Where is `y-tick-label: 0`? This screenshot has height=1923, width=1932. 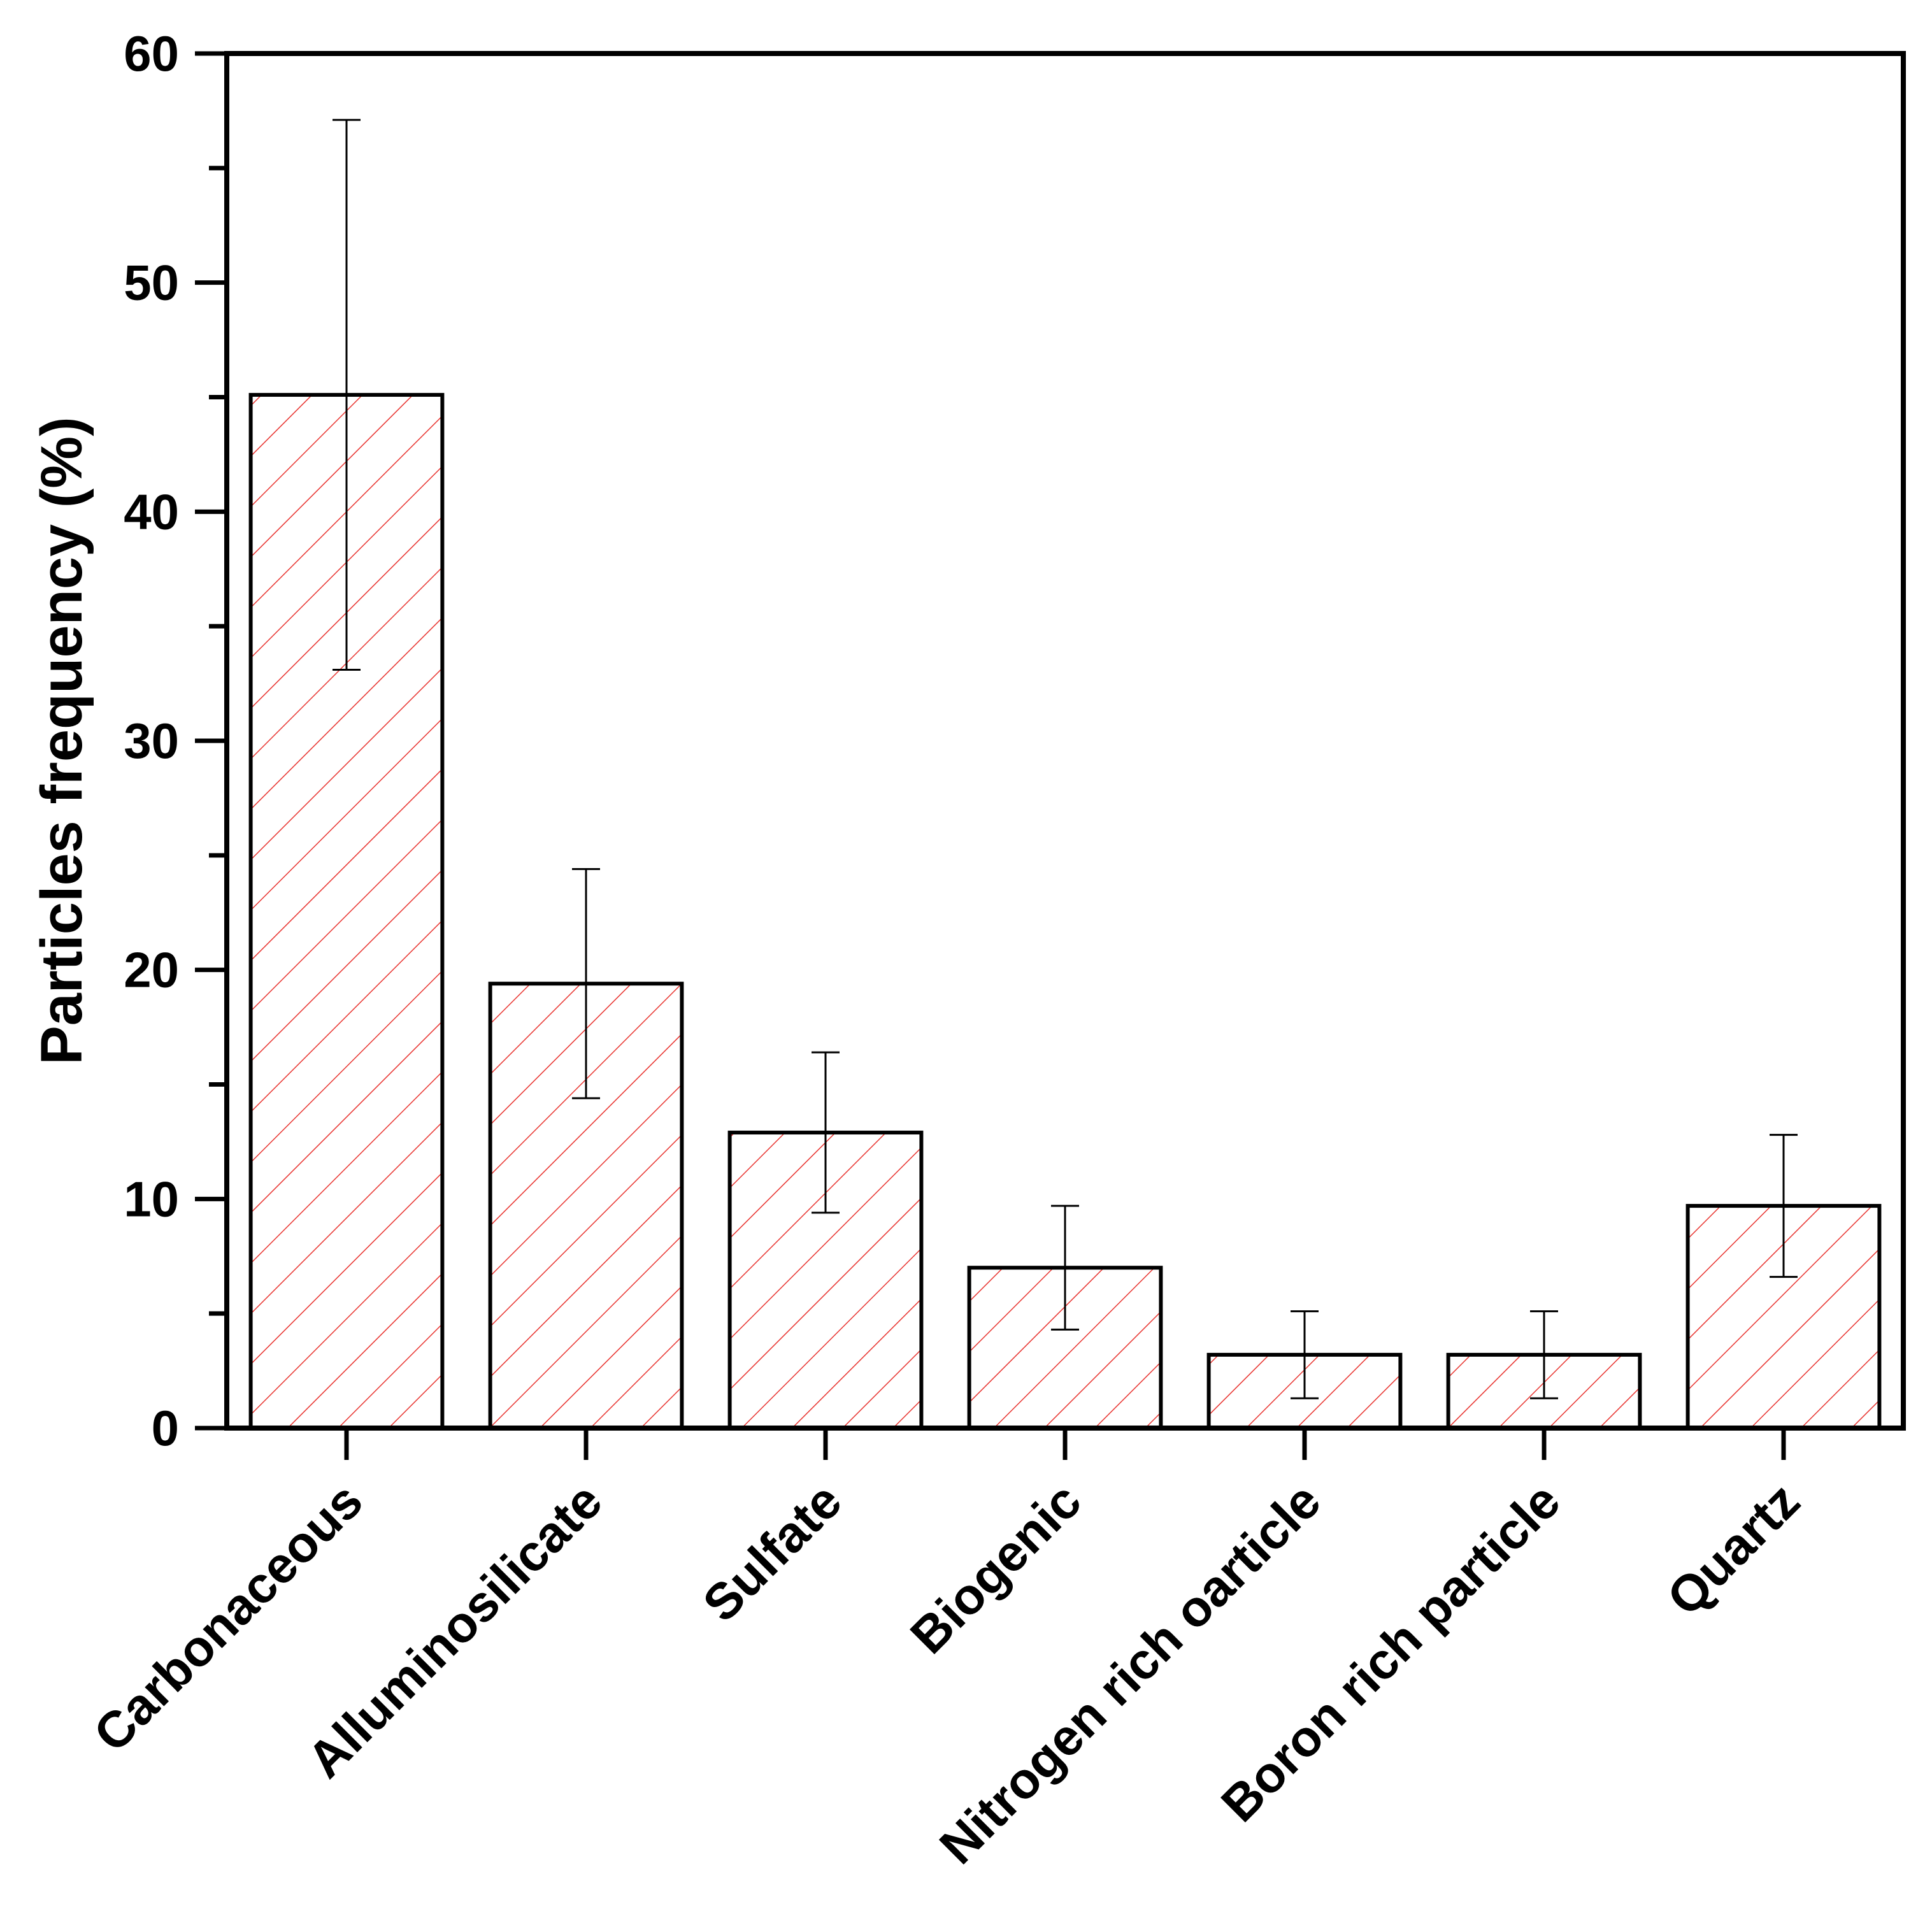 y-tick-label: 0 is located at coordinates (165, 1428).